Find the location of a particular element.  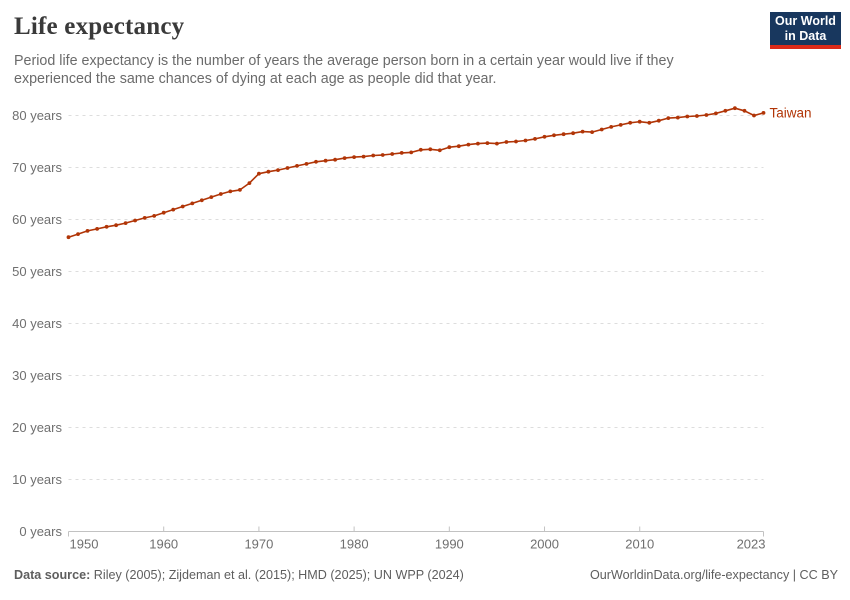

data-point-1990 is located at coordinates (449, 147).